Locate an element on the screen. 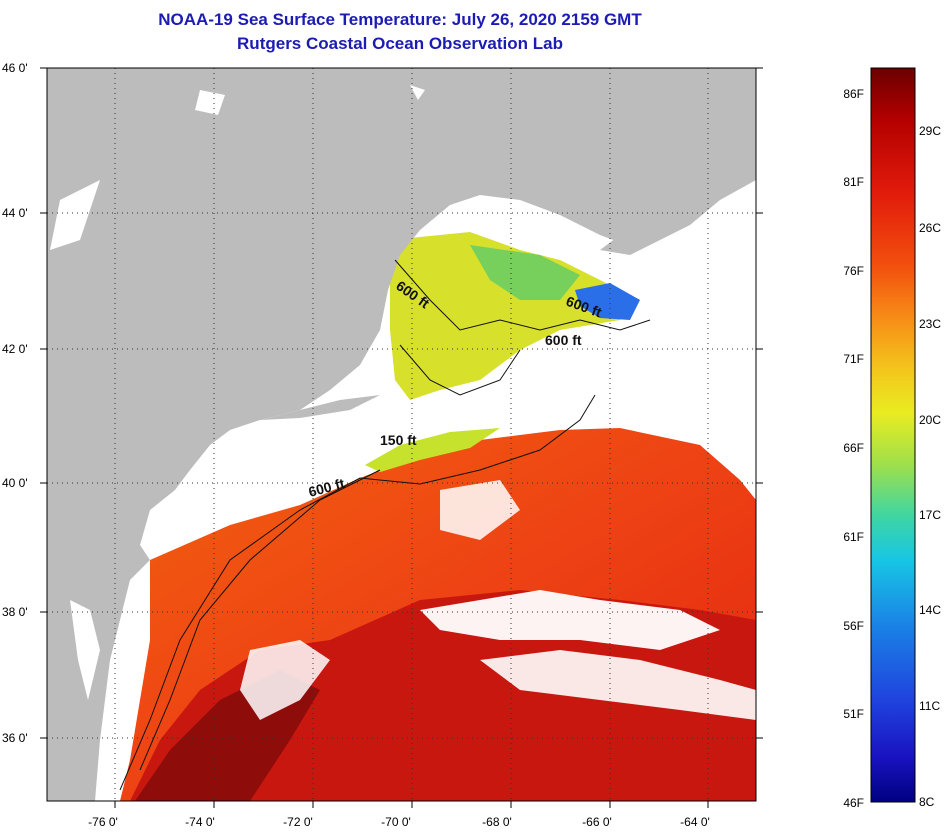  colorbar-celsius-labels: 29C 26C 23C 20C 17C 14C 11C 8C is located at coordinates (930, 466).